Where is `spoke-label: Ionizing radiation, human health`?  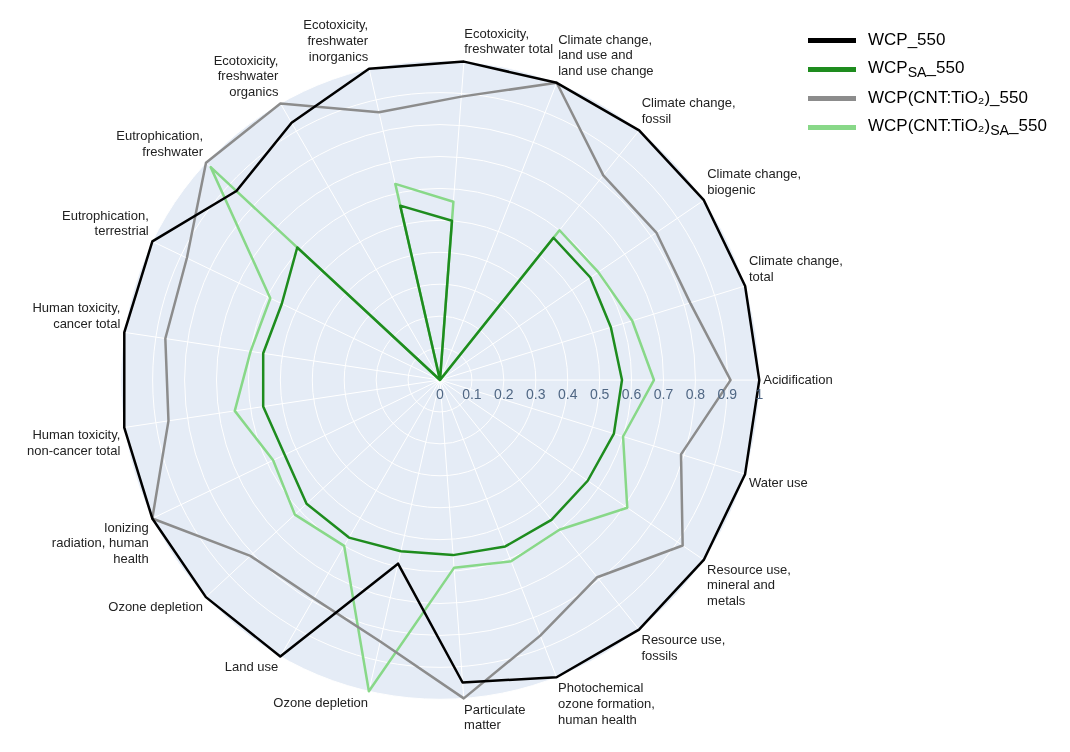
spoke-label: Ionizing radiation, human health is located at coordinates (100, 542).